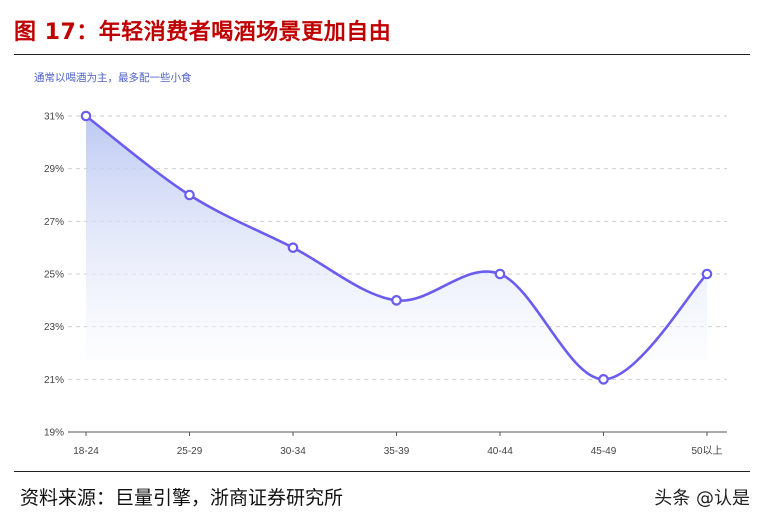  I want to click on y-tick-label: 19%, so click(54, 433).